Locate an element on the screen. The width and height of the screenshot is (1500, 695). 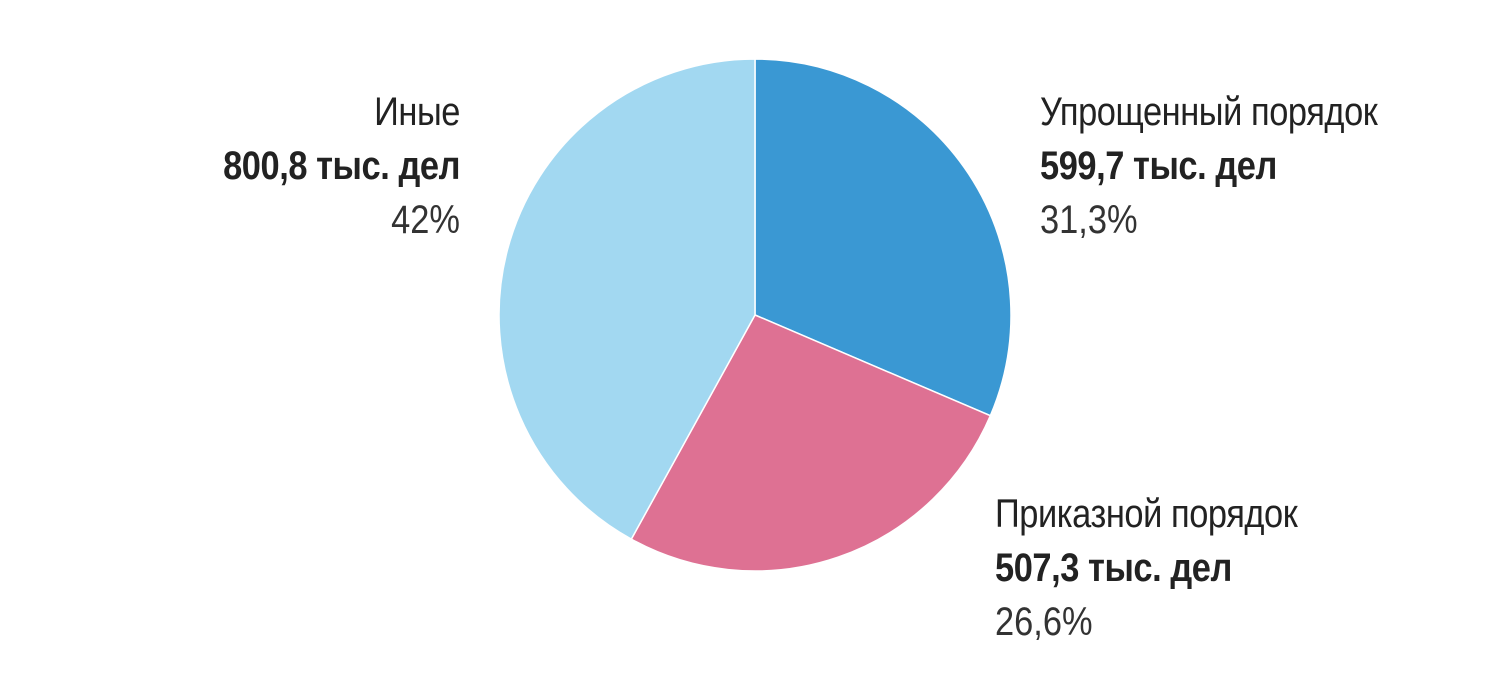
slice-name: Приказной порядок is located at coordinates (1146, 514).